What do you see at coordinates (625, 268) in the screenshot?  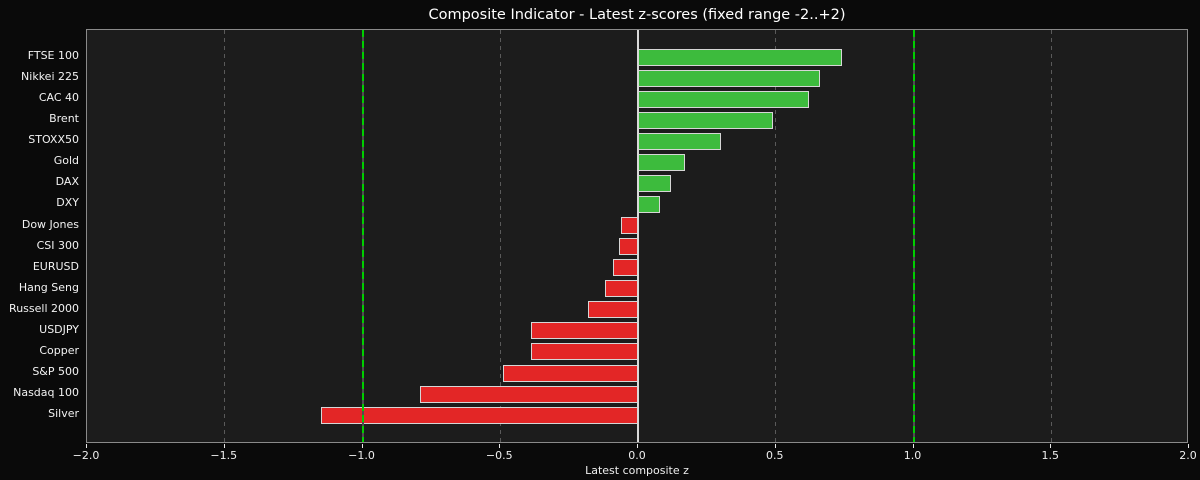 I see `bar-eurusd` at bounding box center [625, 268].